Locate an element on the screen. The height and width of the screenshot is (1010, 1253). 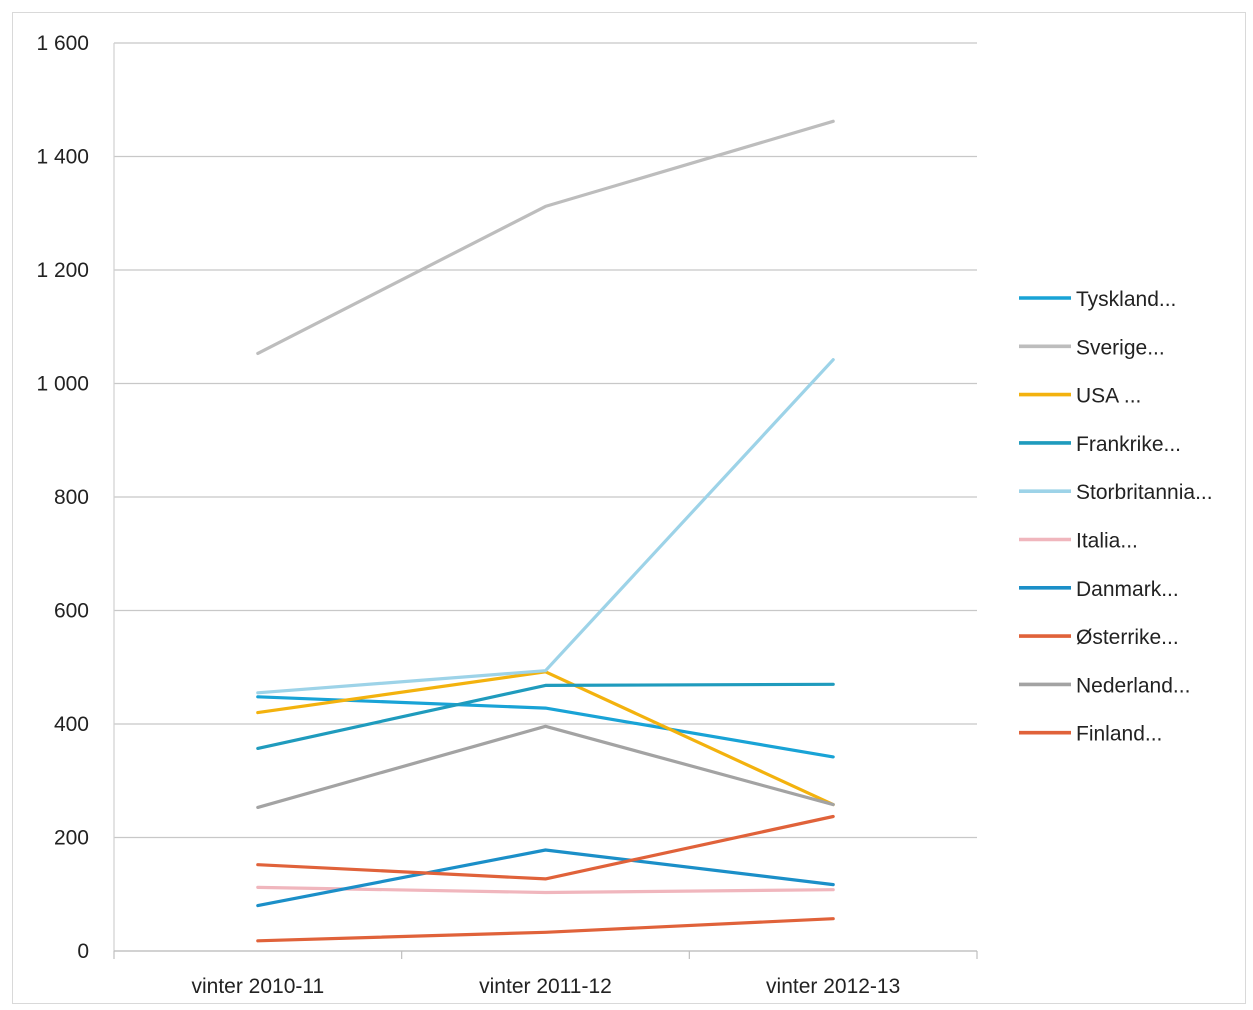
y-tick-label: 400 is located at coordinates (71, 724).